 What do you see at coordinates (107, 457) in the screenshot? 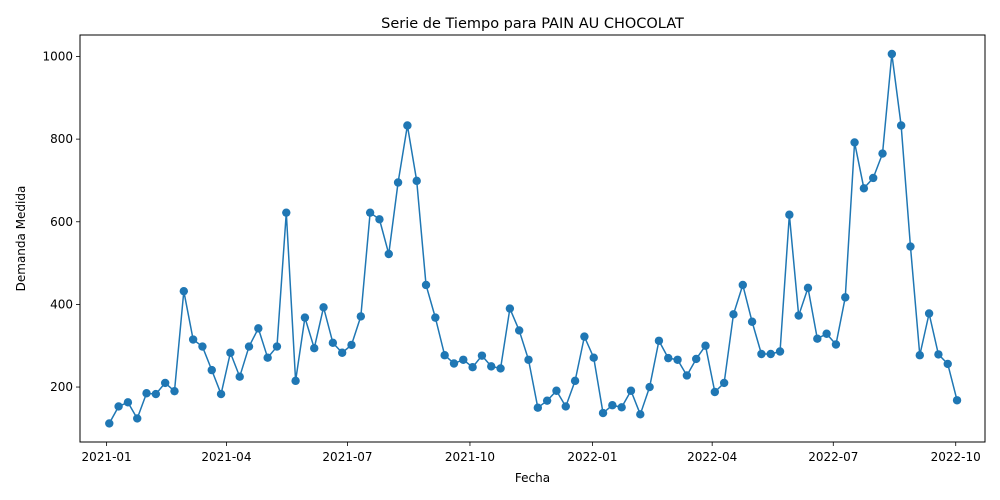
I see `x-tick-label: 2021-01` at bounding box center [107, 457].